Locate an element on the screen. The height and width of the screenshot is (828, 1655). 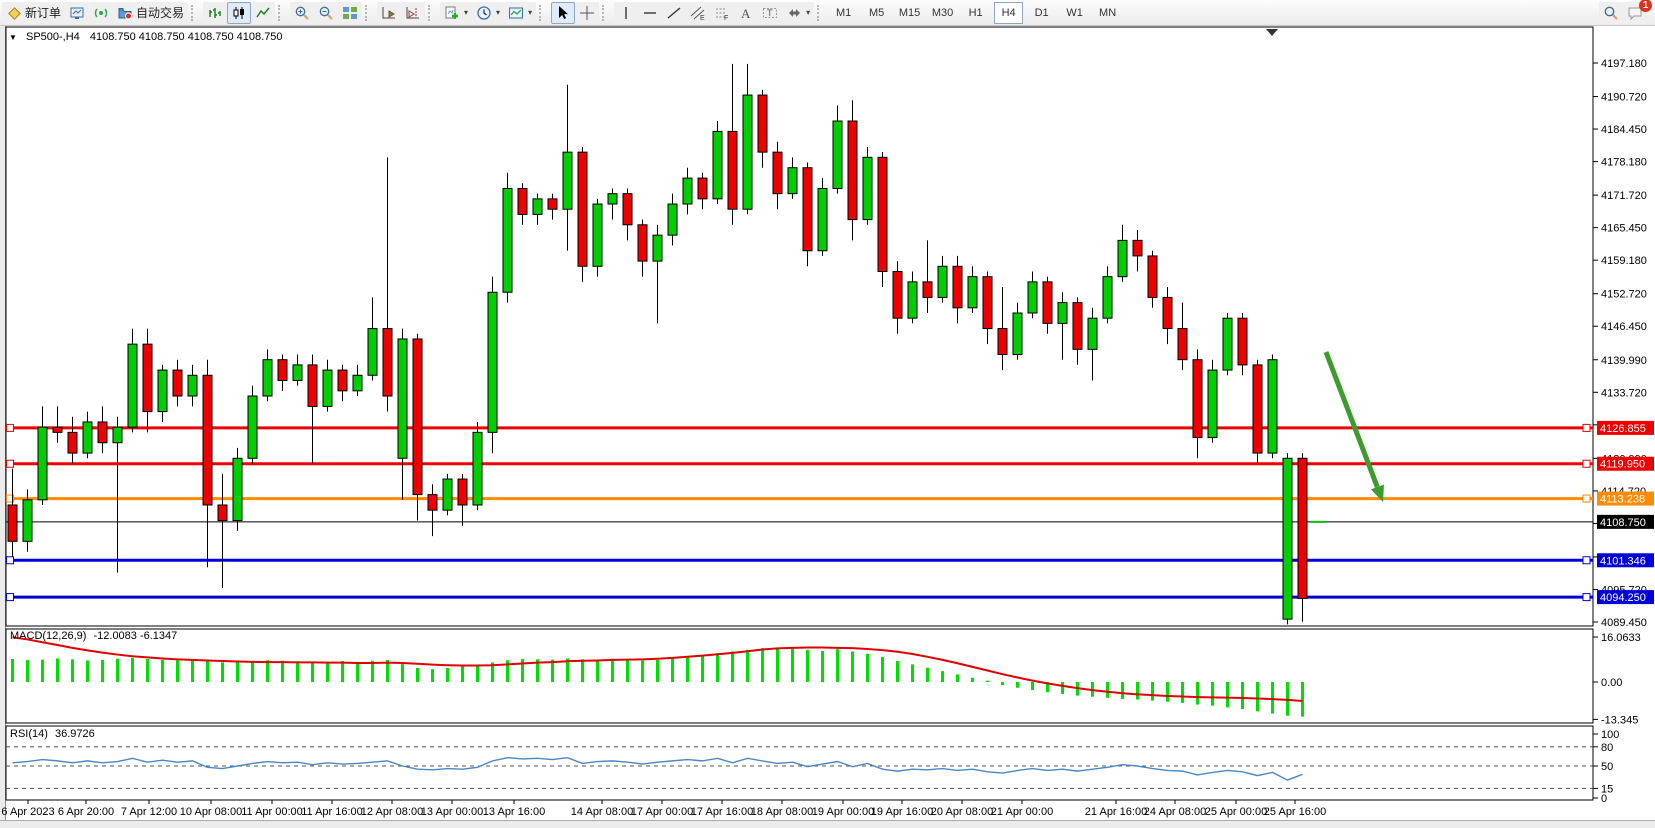
vertical-line-icon is located at coordinates (626, 12).